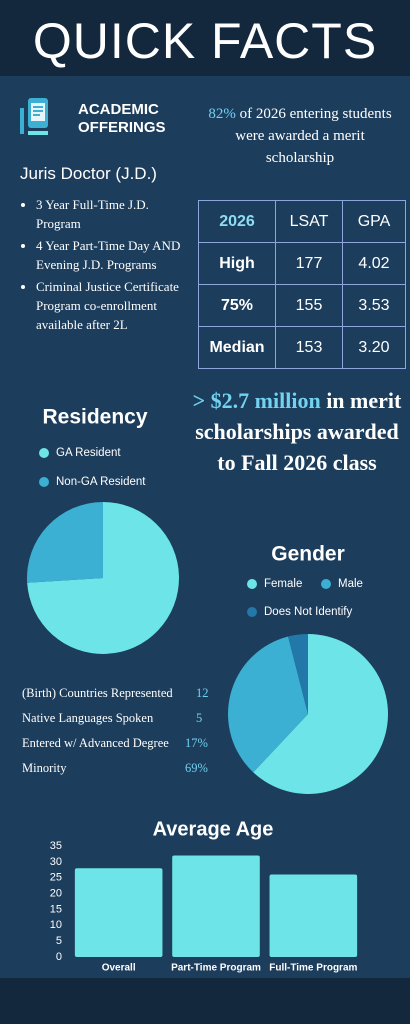 Image resolution: width=410 pixels, height=1024 pixels. Describe the element at coordinates (237, 221) in the screenshot. I see `header-cell: 2026` at that location.